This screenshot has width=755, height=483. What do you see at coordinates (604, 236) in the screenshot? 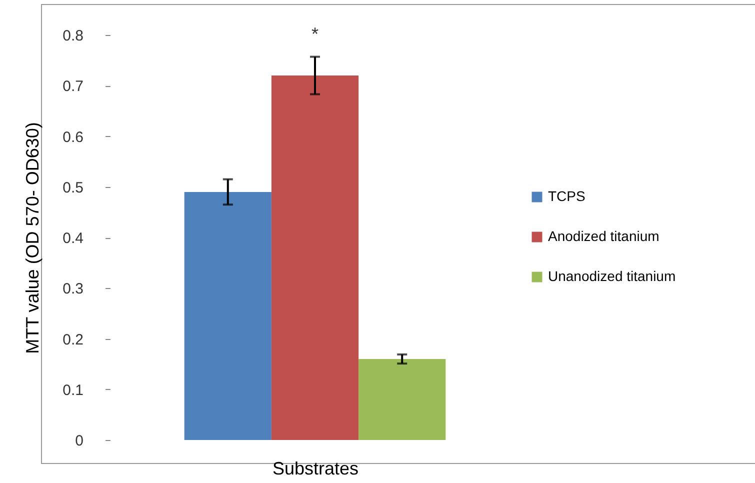
I see `legend-label: Anodized titanium` at bounding box center [604, 236].